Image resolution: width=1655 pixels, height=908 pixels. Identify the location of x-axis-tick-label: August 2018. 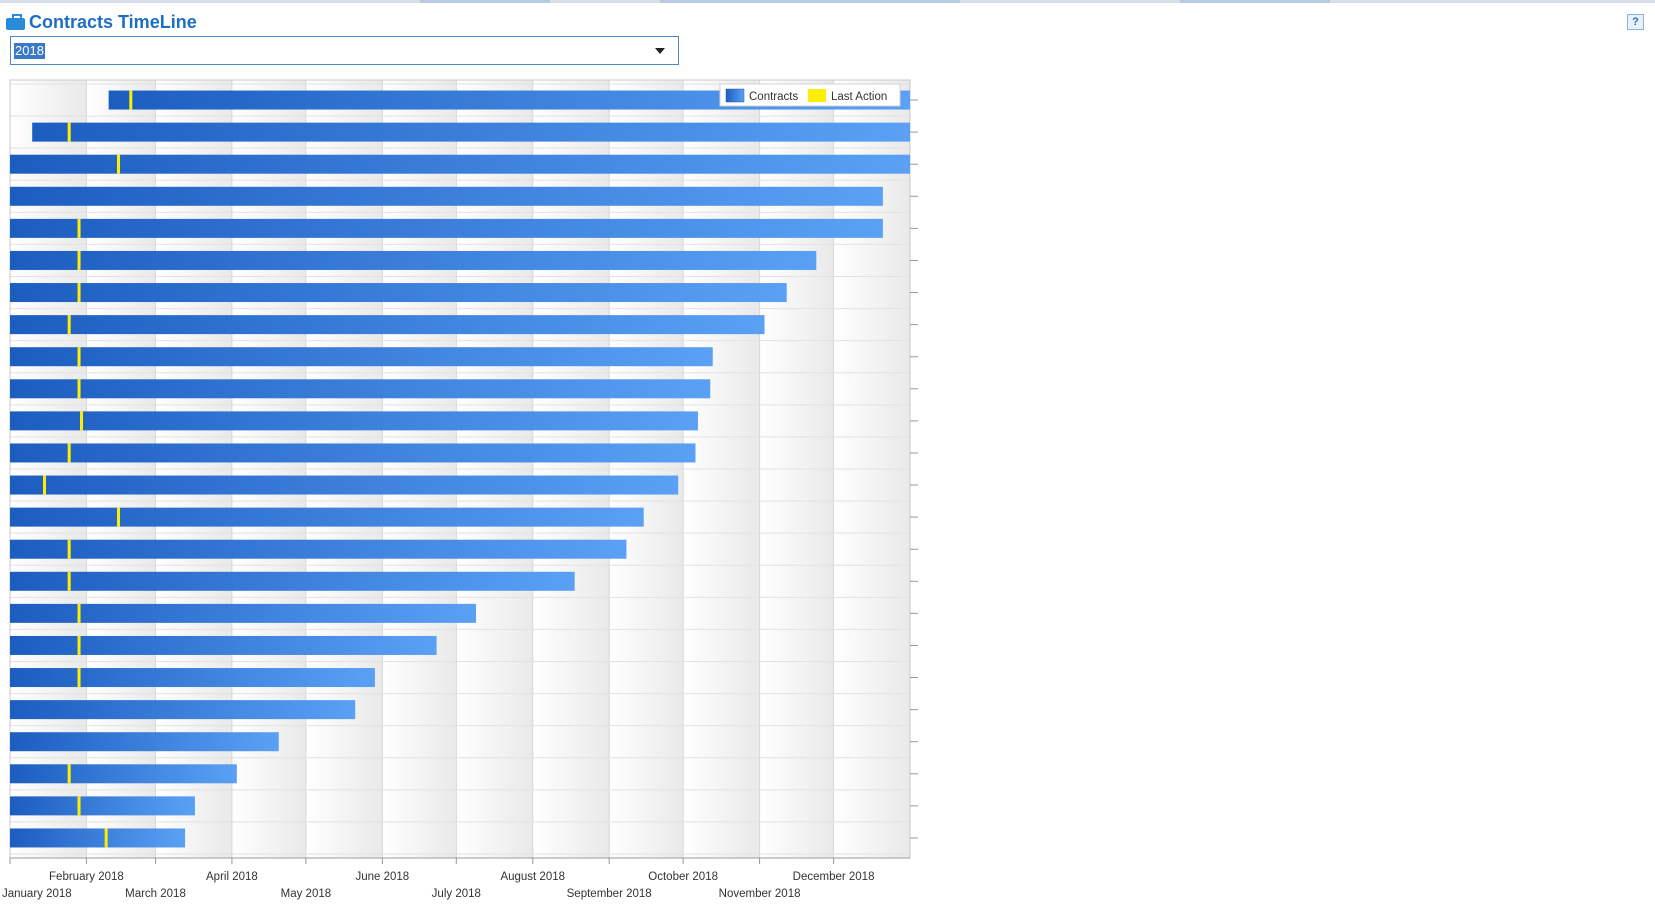
(532, 877).